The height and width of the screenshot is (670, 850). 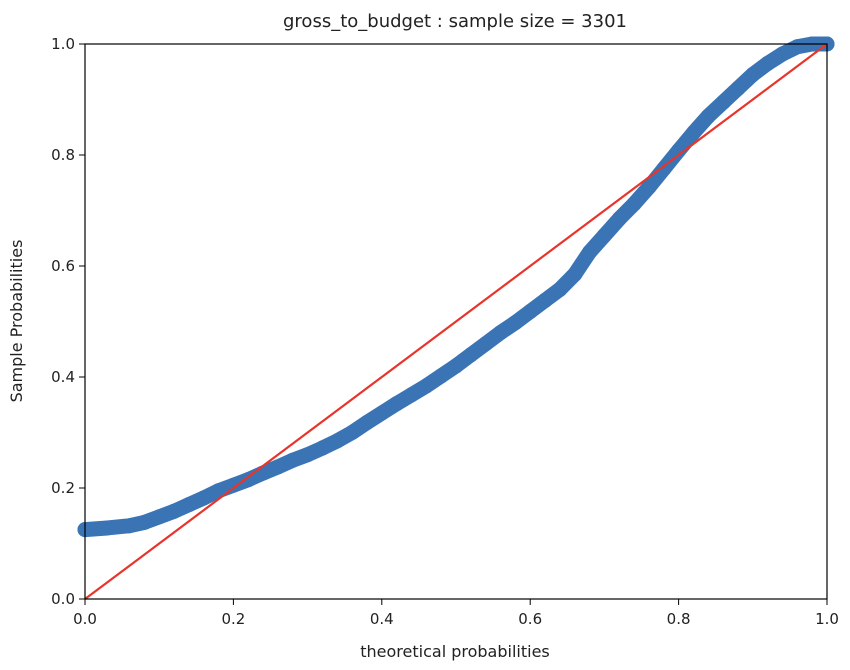 I want to click on chart-title: gross_to_budget : sample size = 3301, so click(x=455, y=21).